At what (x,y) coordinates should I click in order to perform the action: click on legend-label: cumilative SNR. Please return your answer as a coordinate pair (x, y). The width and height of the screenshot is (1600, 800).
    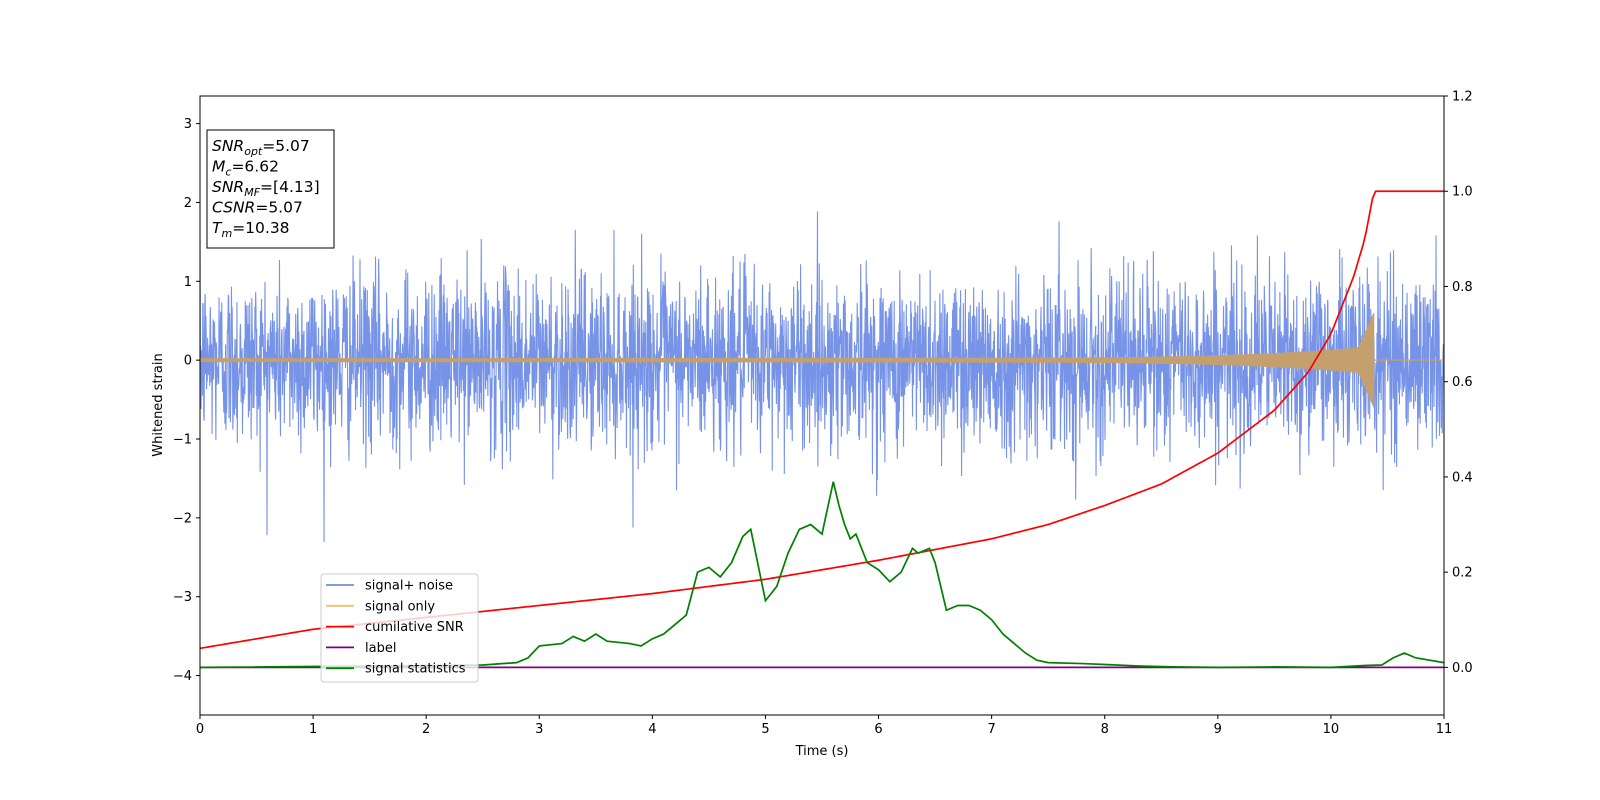
    Looking at the image, I should click on (414, 627).